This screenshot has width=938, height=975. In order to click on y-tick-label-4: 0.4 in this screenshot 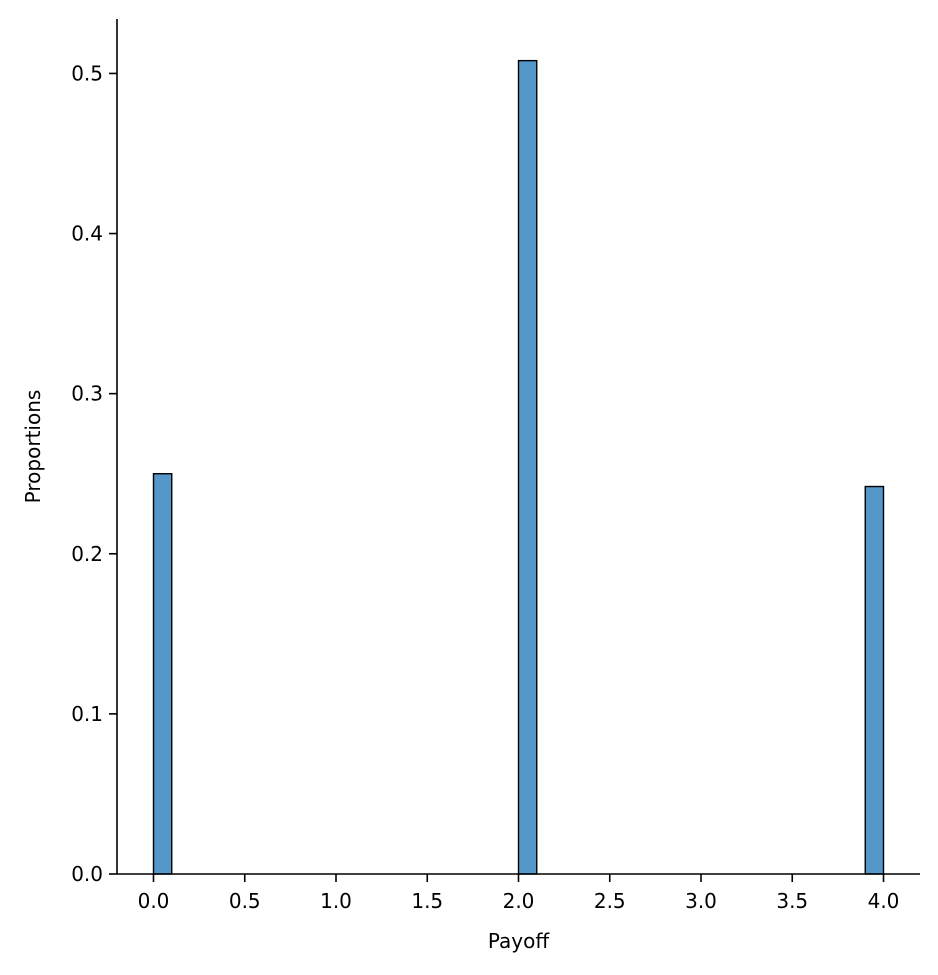, I will do `click(87, 234)`.